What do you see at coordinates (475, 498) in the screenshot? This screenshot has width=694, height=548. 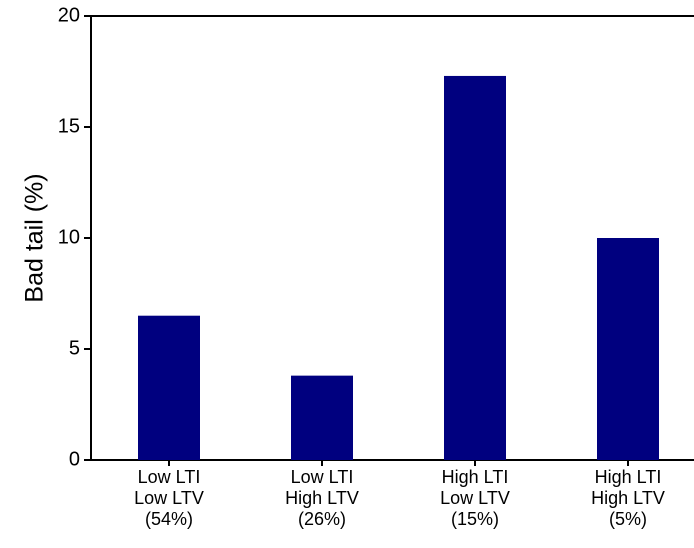 I see `x-tick-label: High LTI Low LTV (15%)` at bounding box center [475, 498].